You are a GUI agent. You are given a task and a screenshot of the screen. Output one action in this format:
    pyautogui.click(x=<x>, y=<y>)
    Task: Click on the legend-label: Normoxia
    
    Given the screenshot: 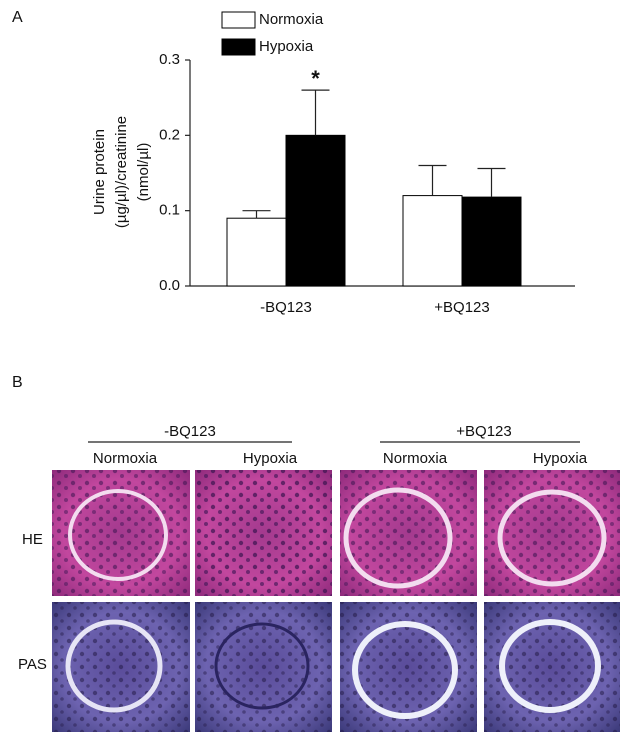 What is the action you would take?
    pyautogui.click(x=291, y=19)
    